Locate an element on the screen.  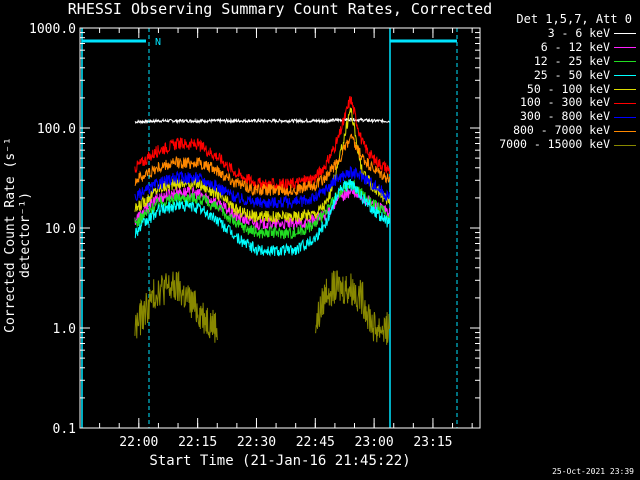
legend-item: 50 - 100 keV is located at coordinates (558, 89).